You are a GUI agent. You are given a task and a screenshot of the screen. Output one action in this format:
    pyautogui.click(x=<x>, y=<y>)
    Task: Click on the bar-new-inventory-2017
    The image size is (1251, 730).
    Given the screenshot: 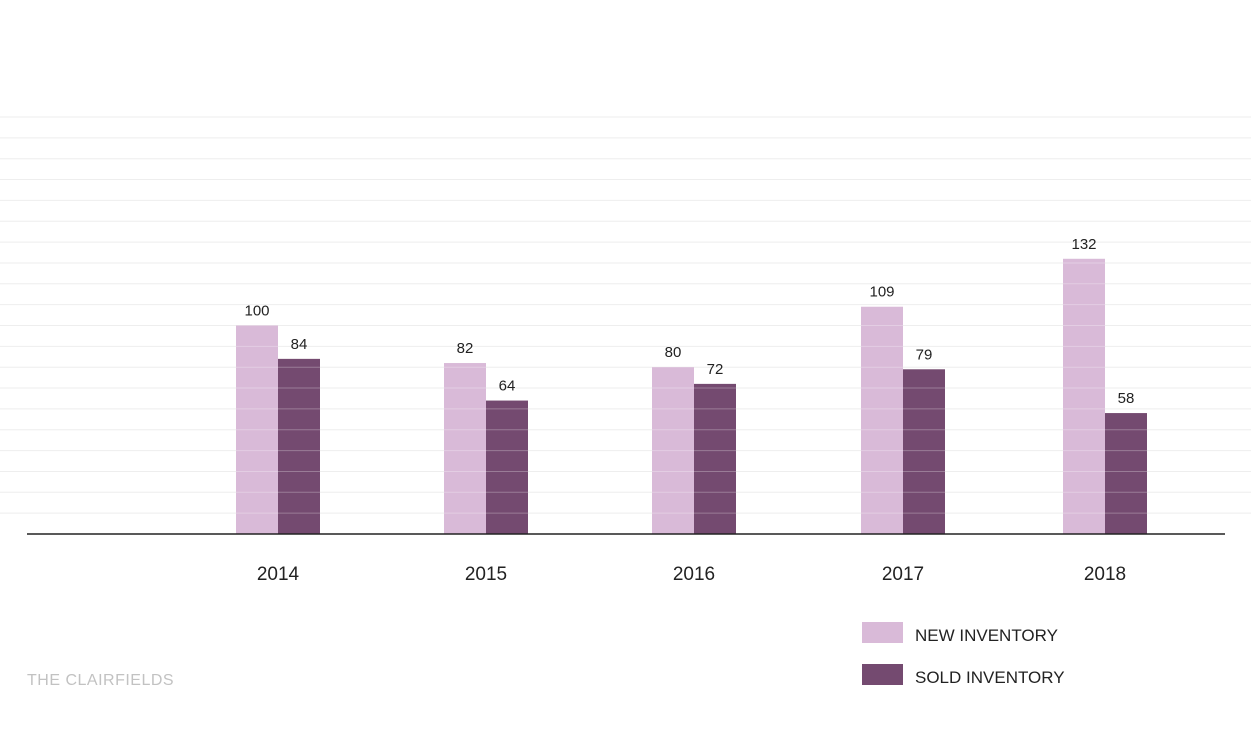 What is the action you would take?
    pyautogui.click(x=882, y=420)
    